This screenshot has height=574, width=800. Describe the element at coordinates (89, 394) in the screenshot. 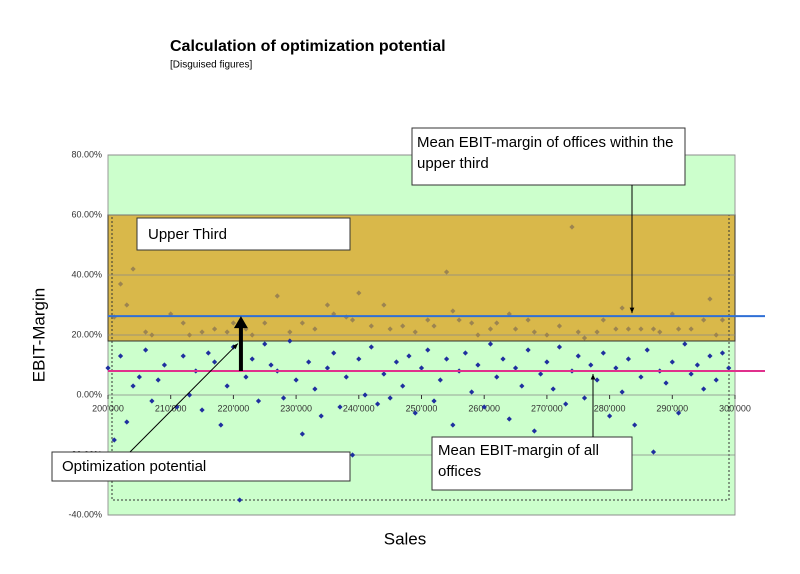

I see `y-tick-label: 0.00%` at that location.